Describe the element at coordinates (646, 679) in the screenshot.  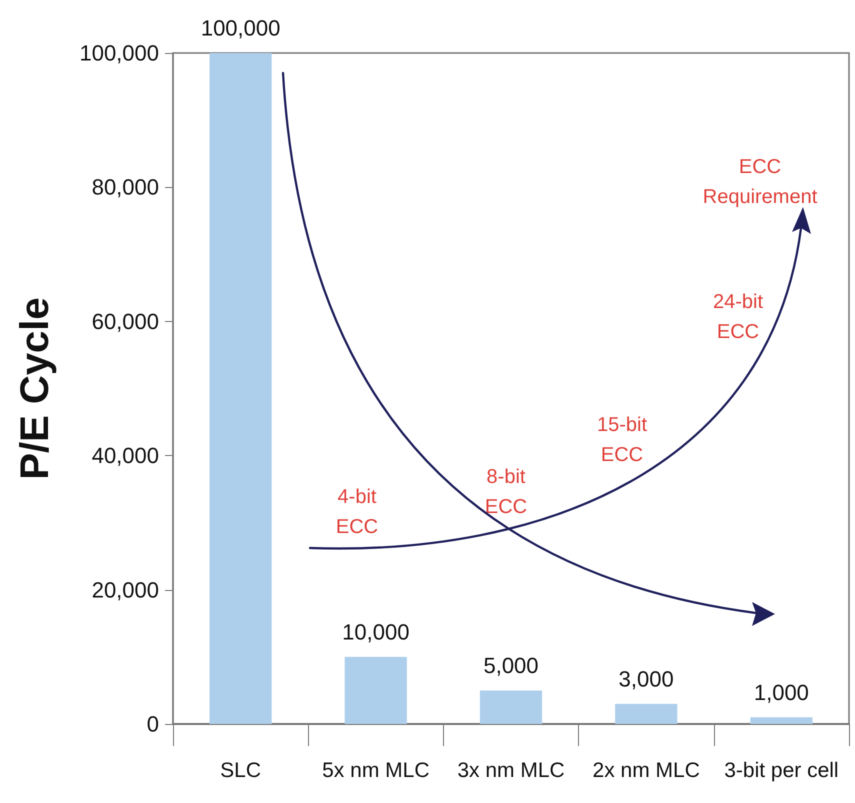
I see `data-label: 3,000` at that location.